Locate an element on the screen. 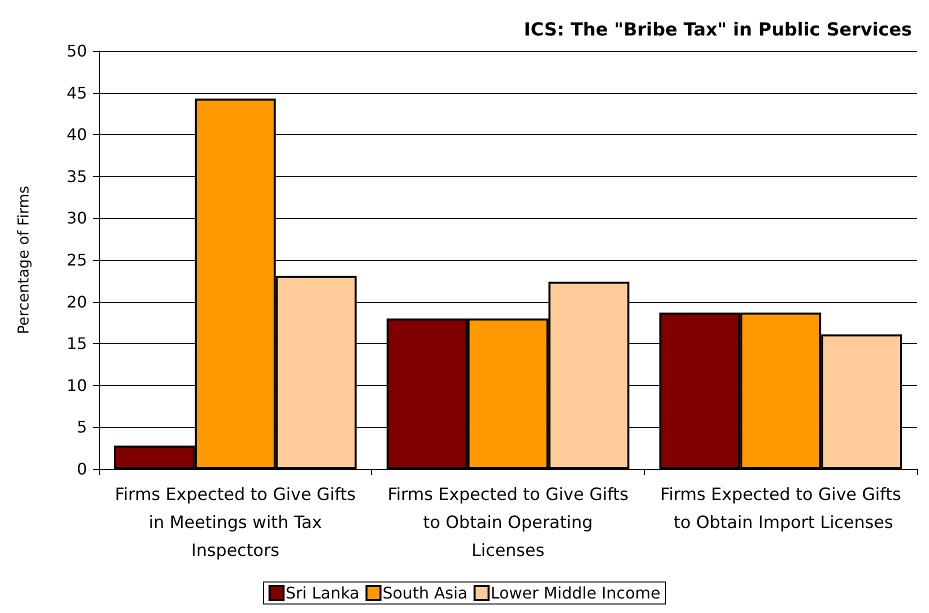 The height and width of the screenshot is (613, 929). y-tick-label: 20 is located at coordinates (76, 302).